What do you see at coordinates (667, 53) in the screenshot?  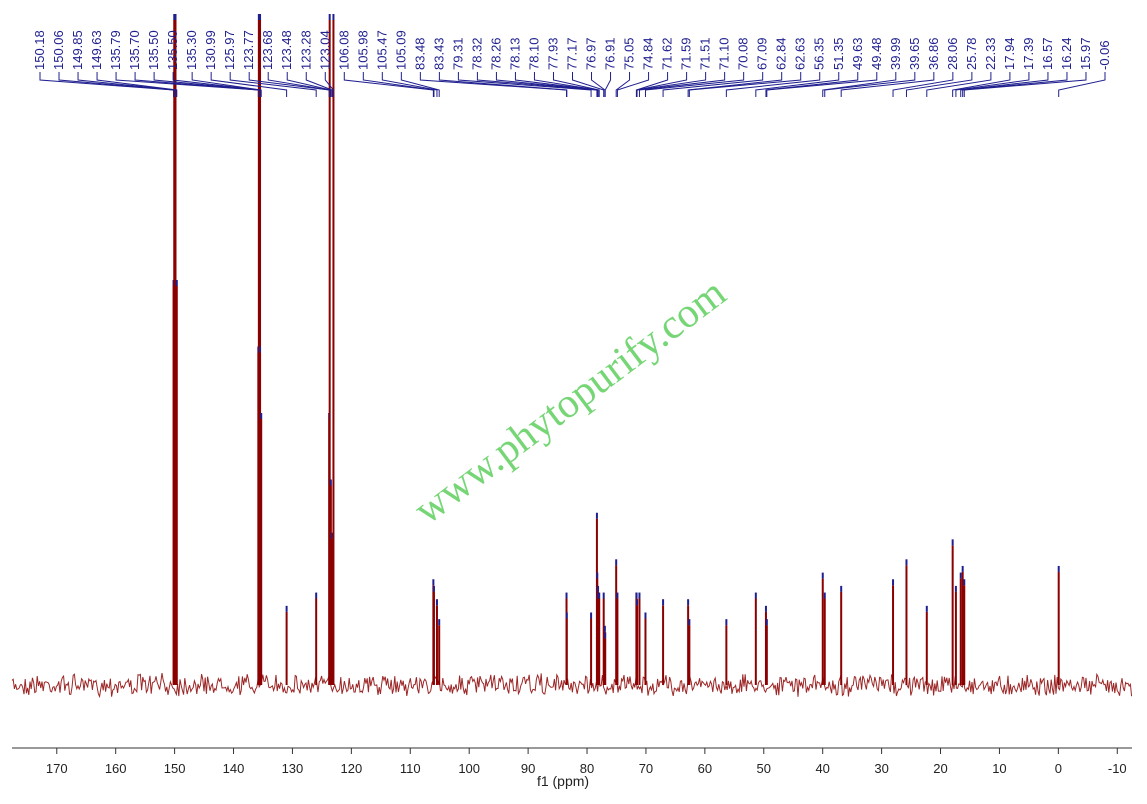 I see `peak-label: 71.62` at bounding box center [667, 53].